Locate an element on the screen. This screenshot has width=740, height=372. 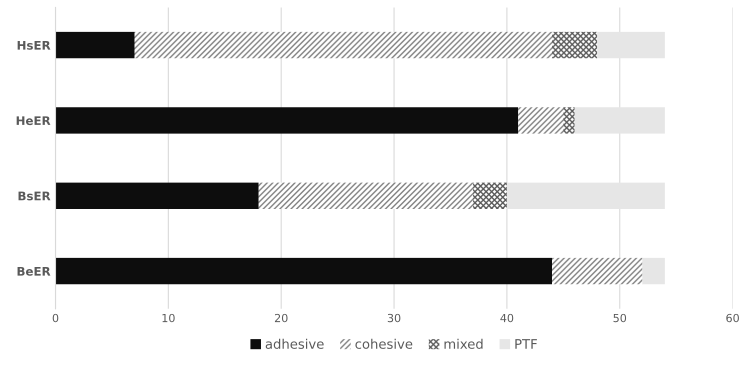
y-tick-label: HsER is located at coordinates (34, 45).